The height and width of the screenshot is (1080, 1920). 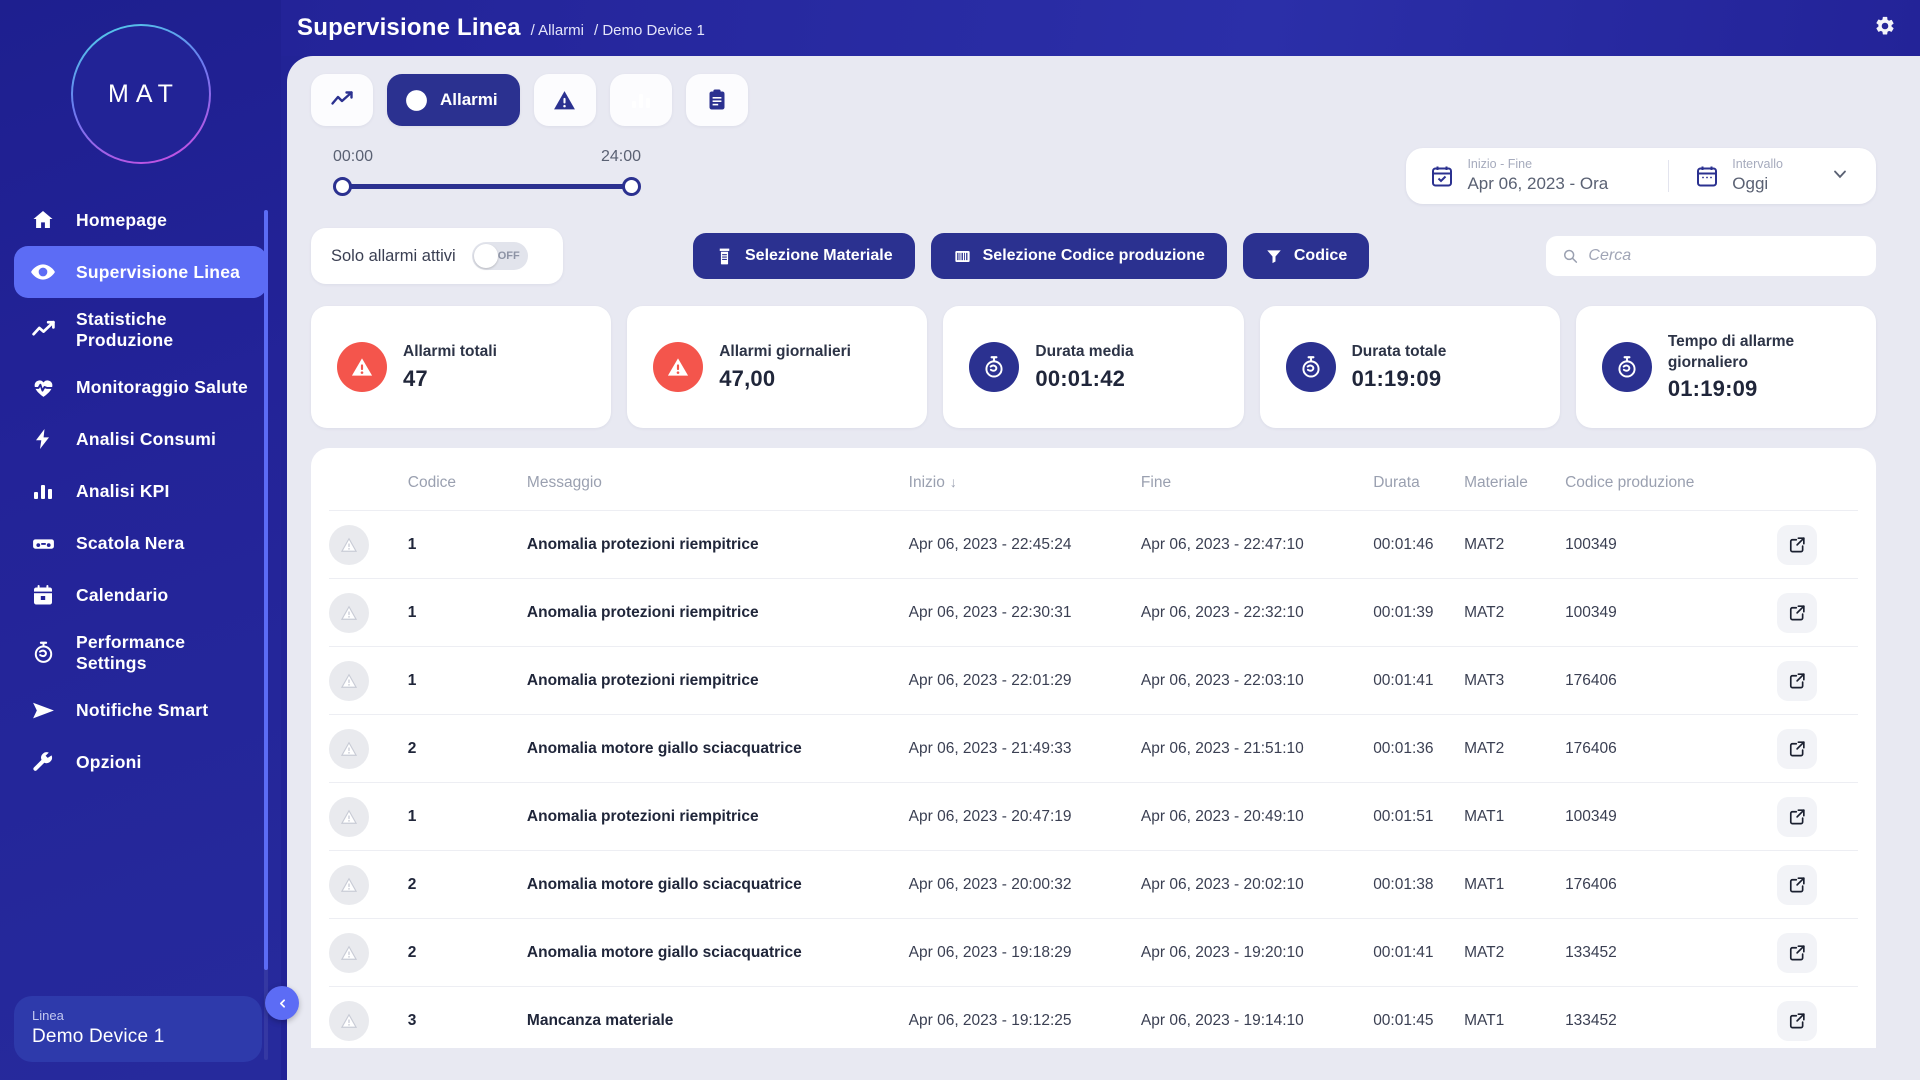 I want to click on column-header-blank, so click(x=368, y=479).